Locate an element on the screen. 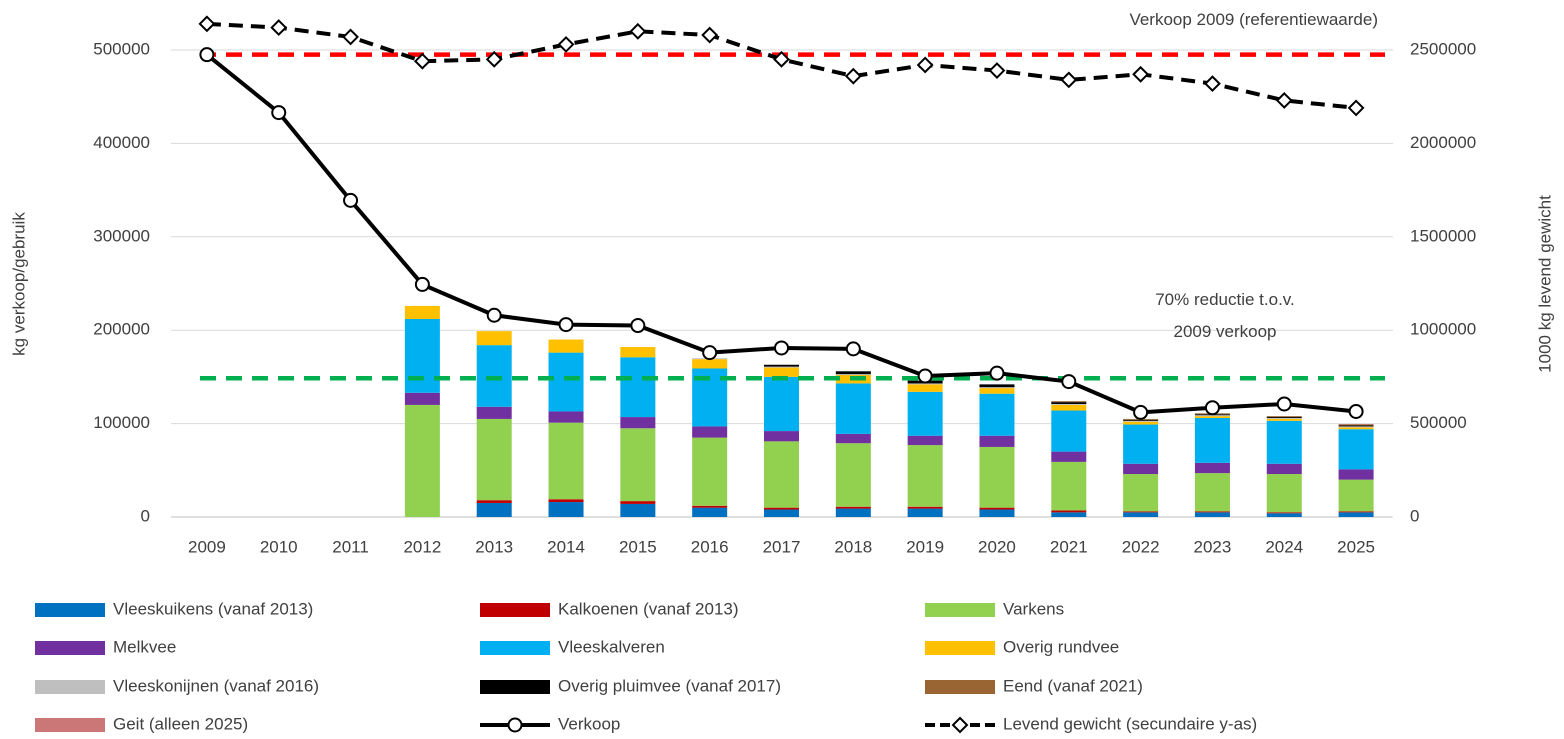  x-tick-label: 2022 is located at coordinates (1141, 546).